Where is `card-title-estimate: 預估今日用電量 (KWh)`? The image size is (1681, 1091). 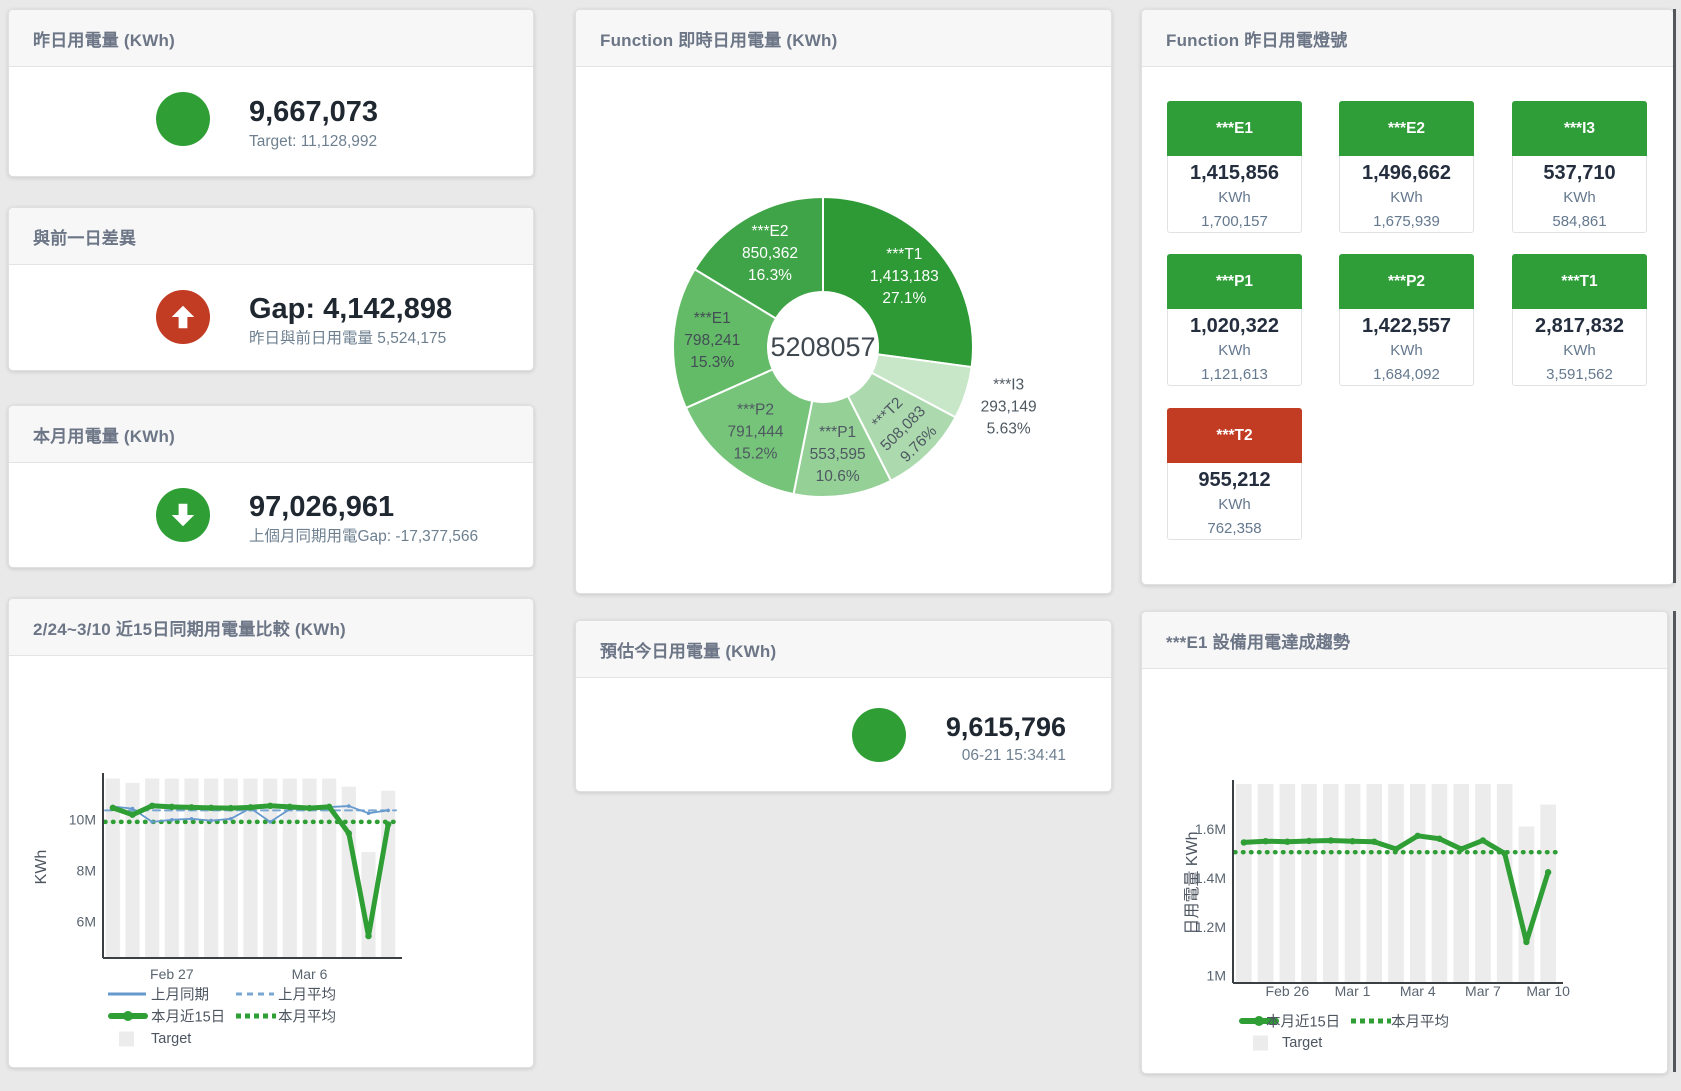 card-title-estimate: 預估今日用電量 (KWh) is located at coordinates (843, 649).